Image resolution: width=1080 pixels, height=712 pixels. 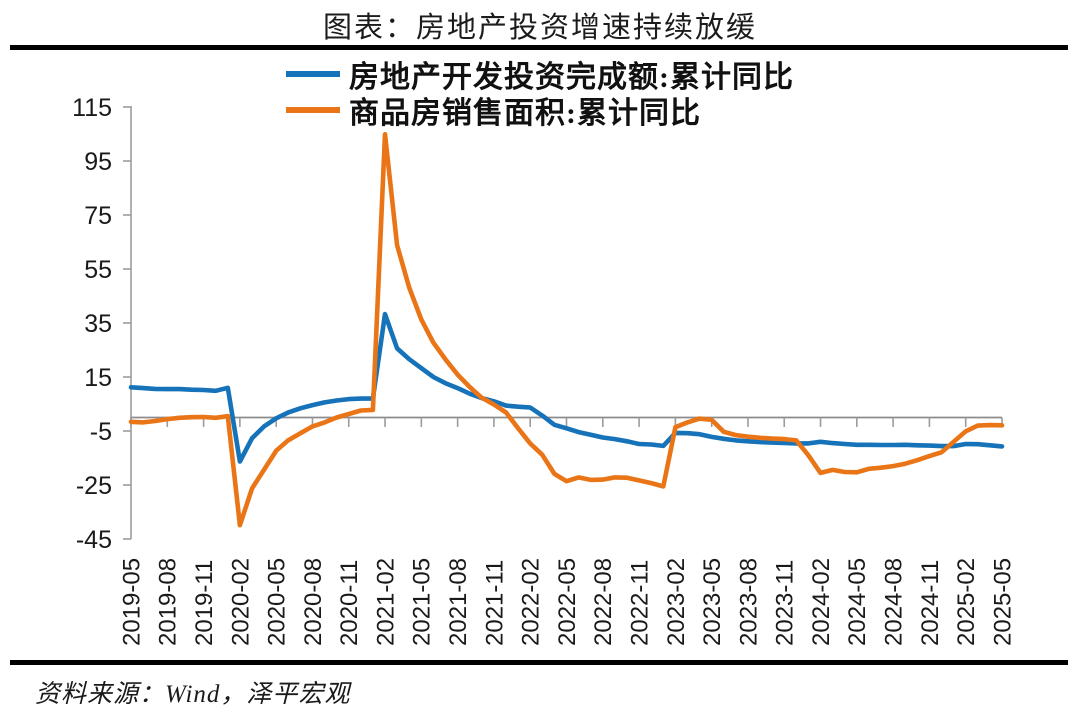 What do you see at coordinates (603, 602) in the screenshot?
I see `x-axis-tick-label: 2022-08` at bounding box center [603, 602].